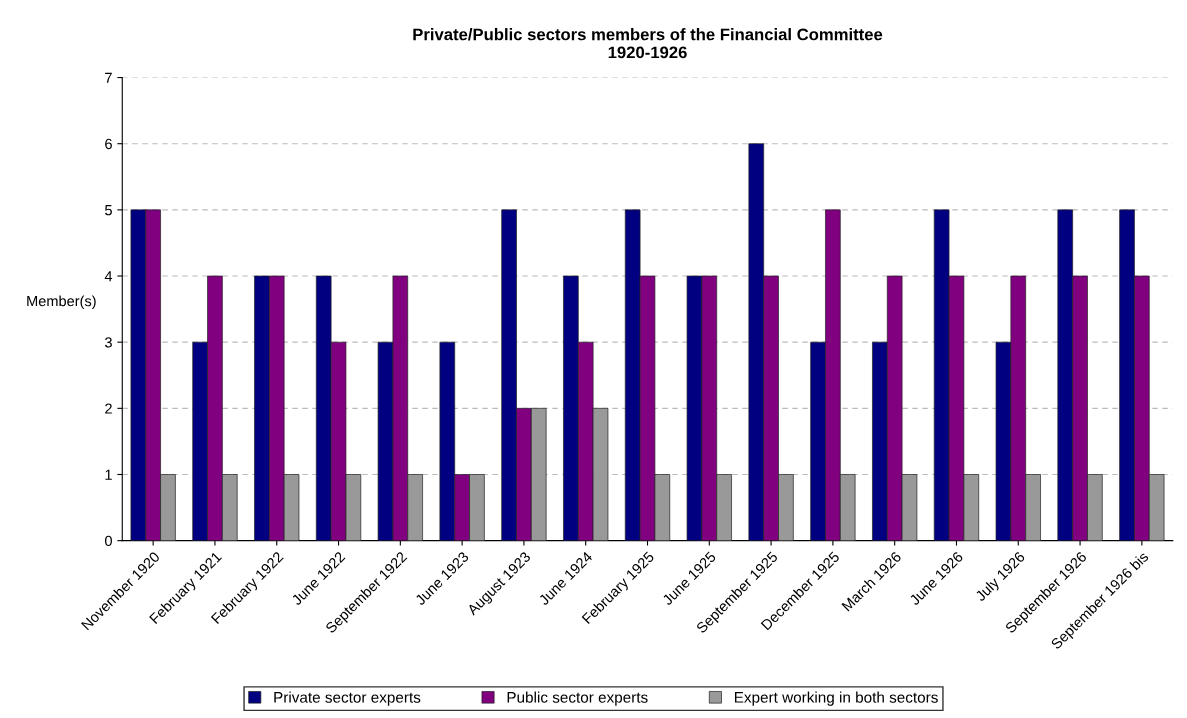  Describe the element at coordinates (648, 43) in the screenshot. I see `chart-title: Private/Public sectors members of the Financial Committee 1920-1926` at that location.